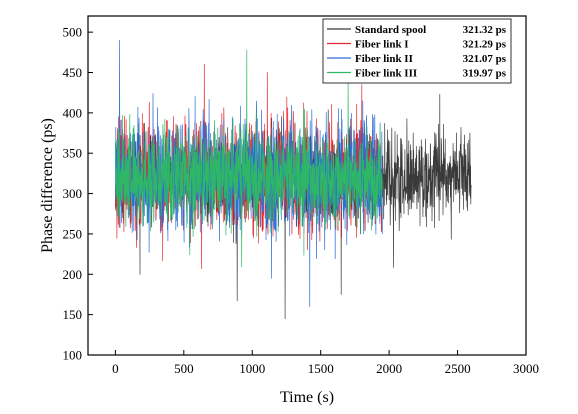 The height and width of the screenshot is (414, 578). What do you see at coordinates (458, 368) in the screenshot?
I see `x-tick-label: 2500` at bounding box center [458, 368].